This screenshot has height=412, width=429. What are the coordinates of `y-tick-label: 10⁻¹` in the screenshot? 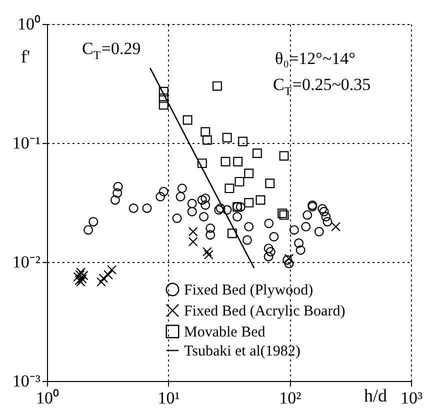 It's located at (26, 143).